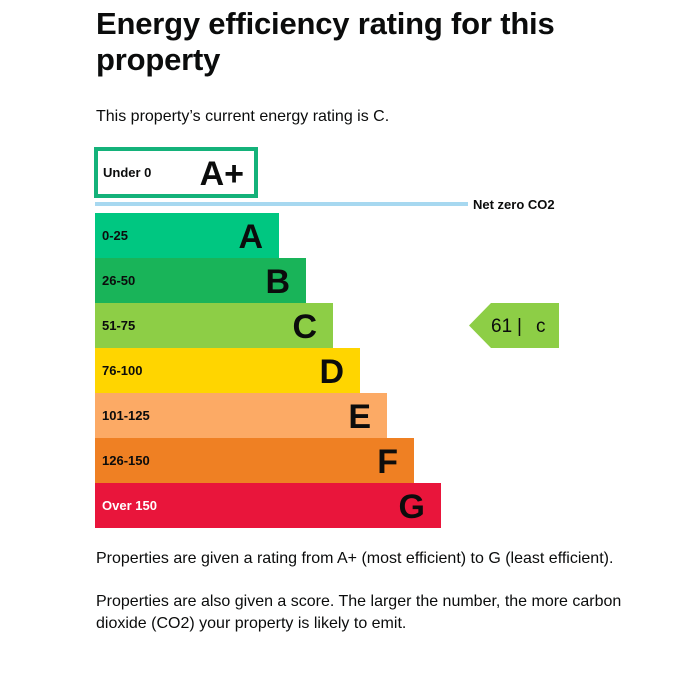  What do you see at coordinates (501, 326) in the screenshot?
I see `current-rating-score: 61` at bounding box center [501, 326].